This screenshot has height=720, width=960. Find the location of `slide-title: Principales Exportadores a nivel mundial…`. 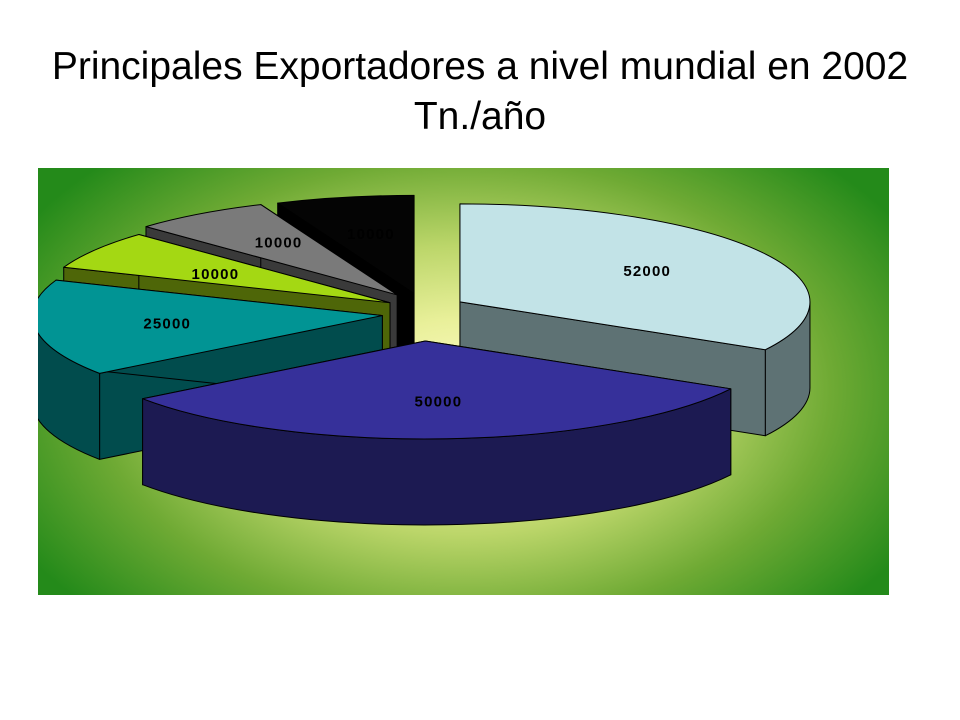

slide-title: Principales Exportadores a nivel mundial… is located at coordinates (480, 91).